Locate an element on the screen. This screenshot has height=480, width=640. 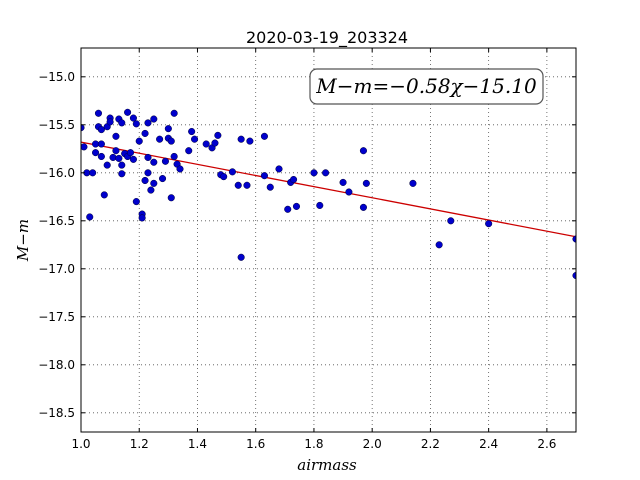
y-tick-label: −17.0 is located at coordinates (56, 269).